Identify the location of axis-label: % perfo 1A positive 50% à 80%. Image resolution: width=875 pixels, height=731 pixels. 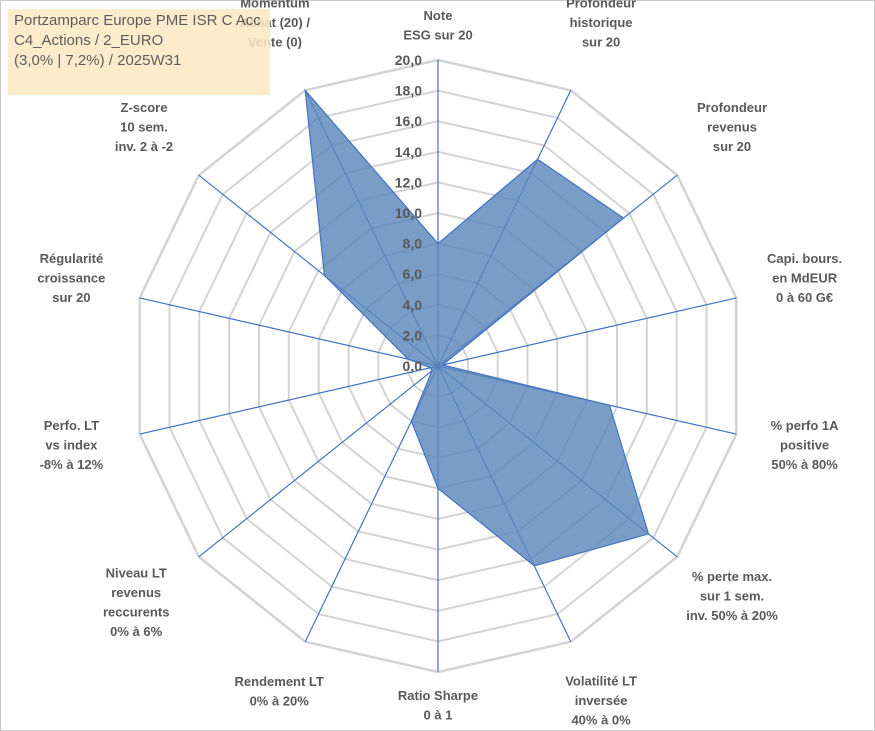
(805, 445).